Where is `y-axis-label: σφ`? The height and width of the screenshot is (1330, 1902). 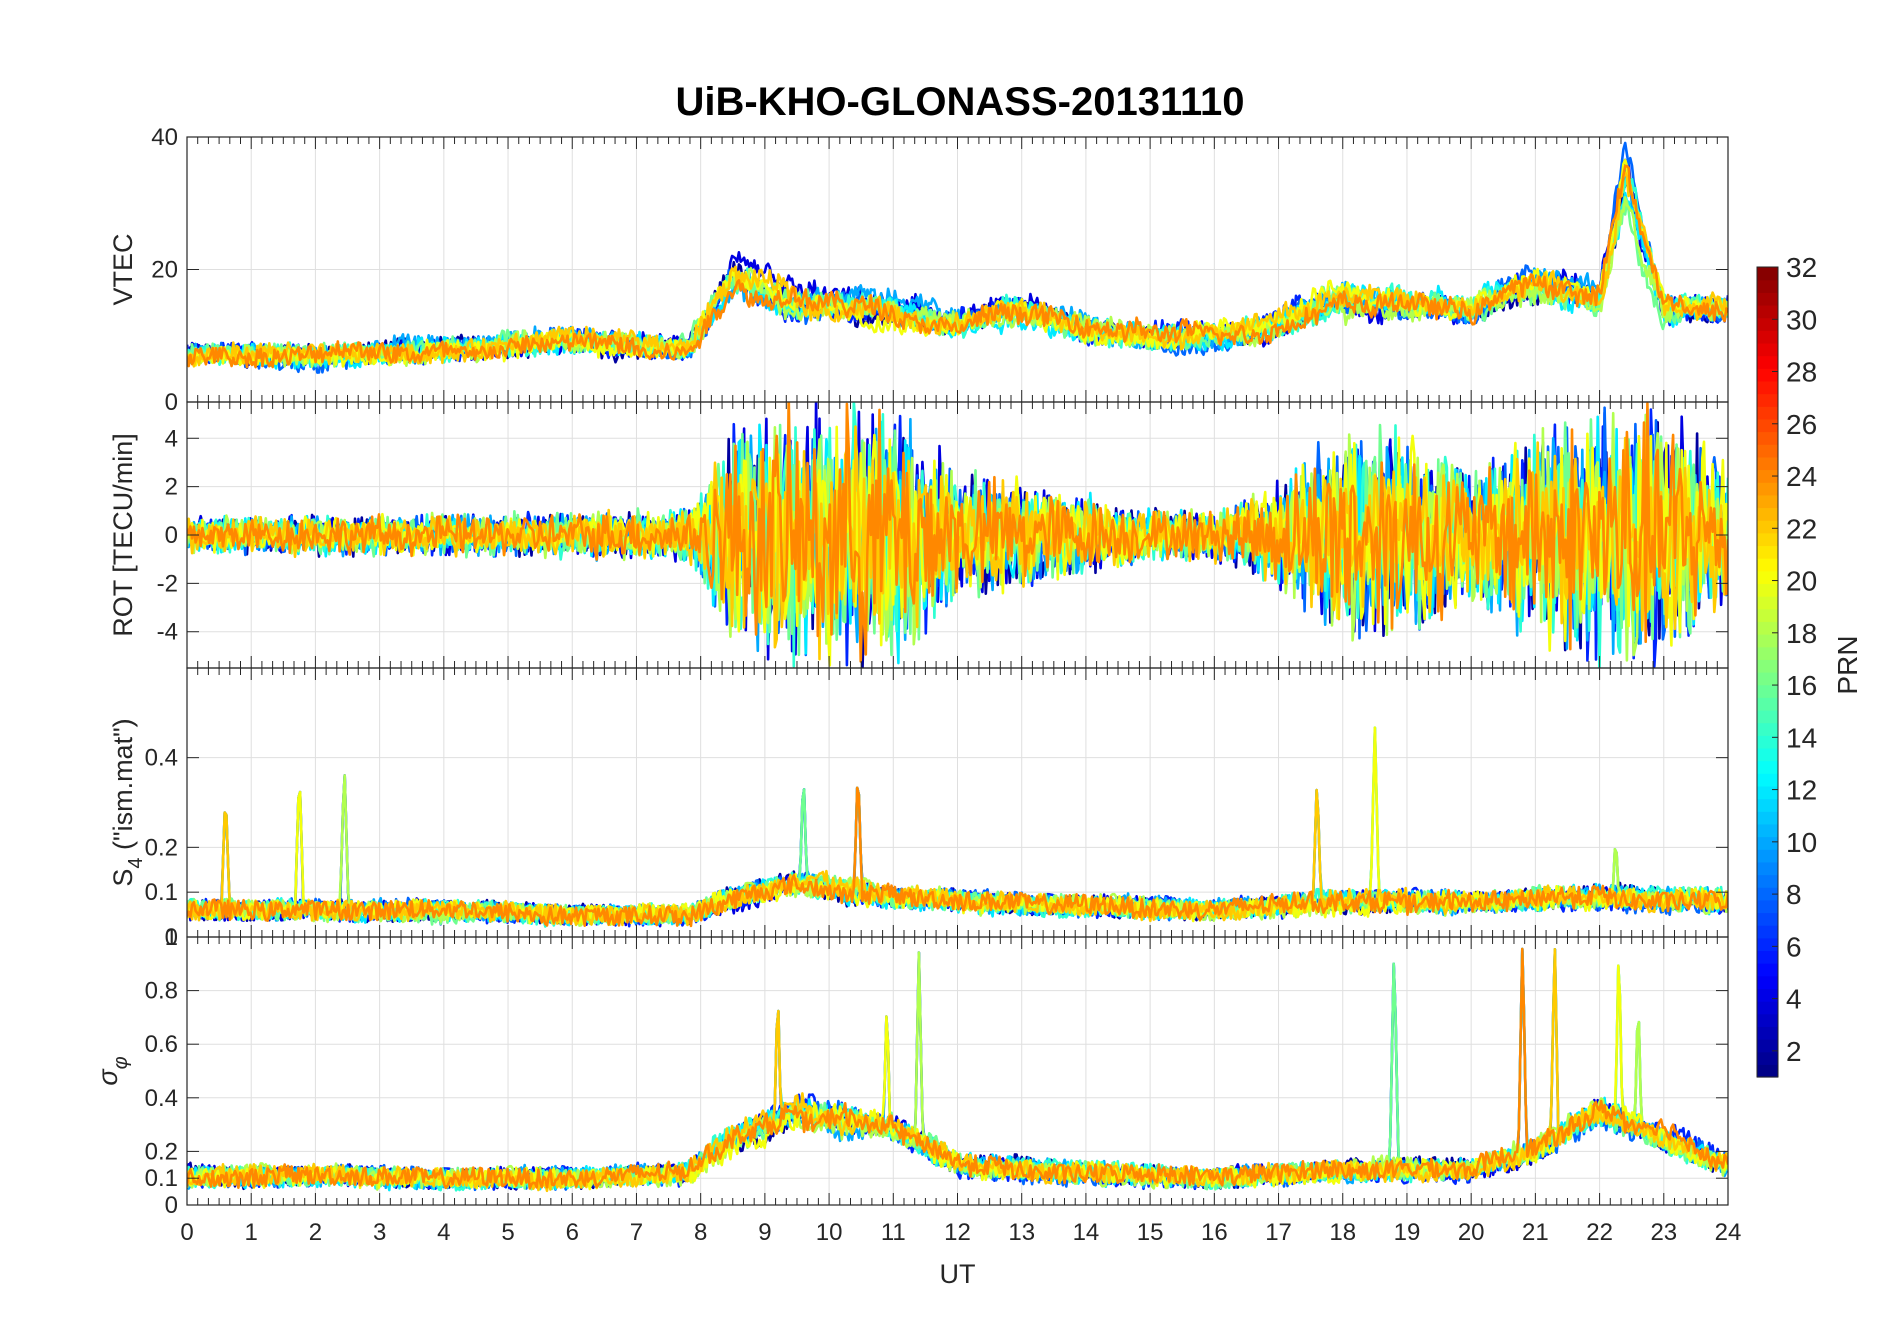
y-axis-label: σφ is located at coordinates (112, 1070).